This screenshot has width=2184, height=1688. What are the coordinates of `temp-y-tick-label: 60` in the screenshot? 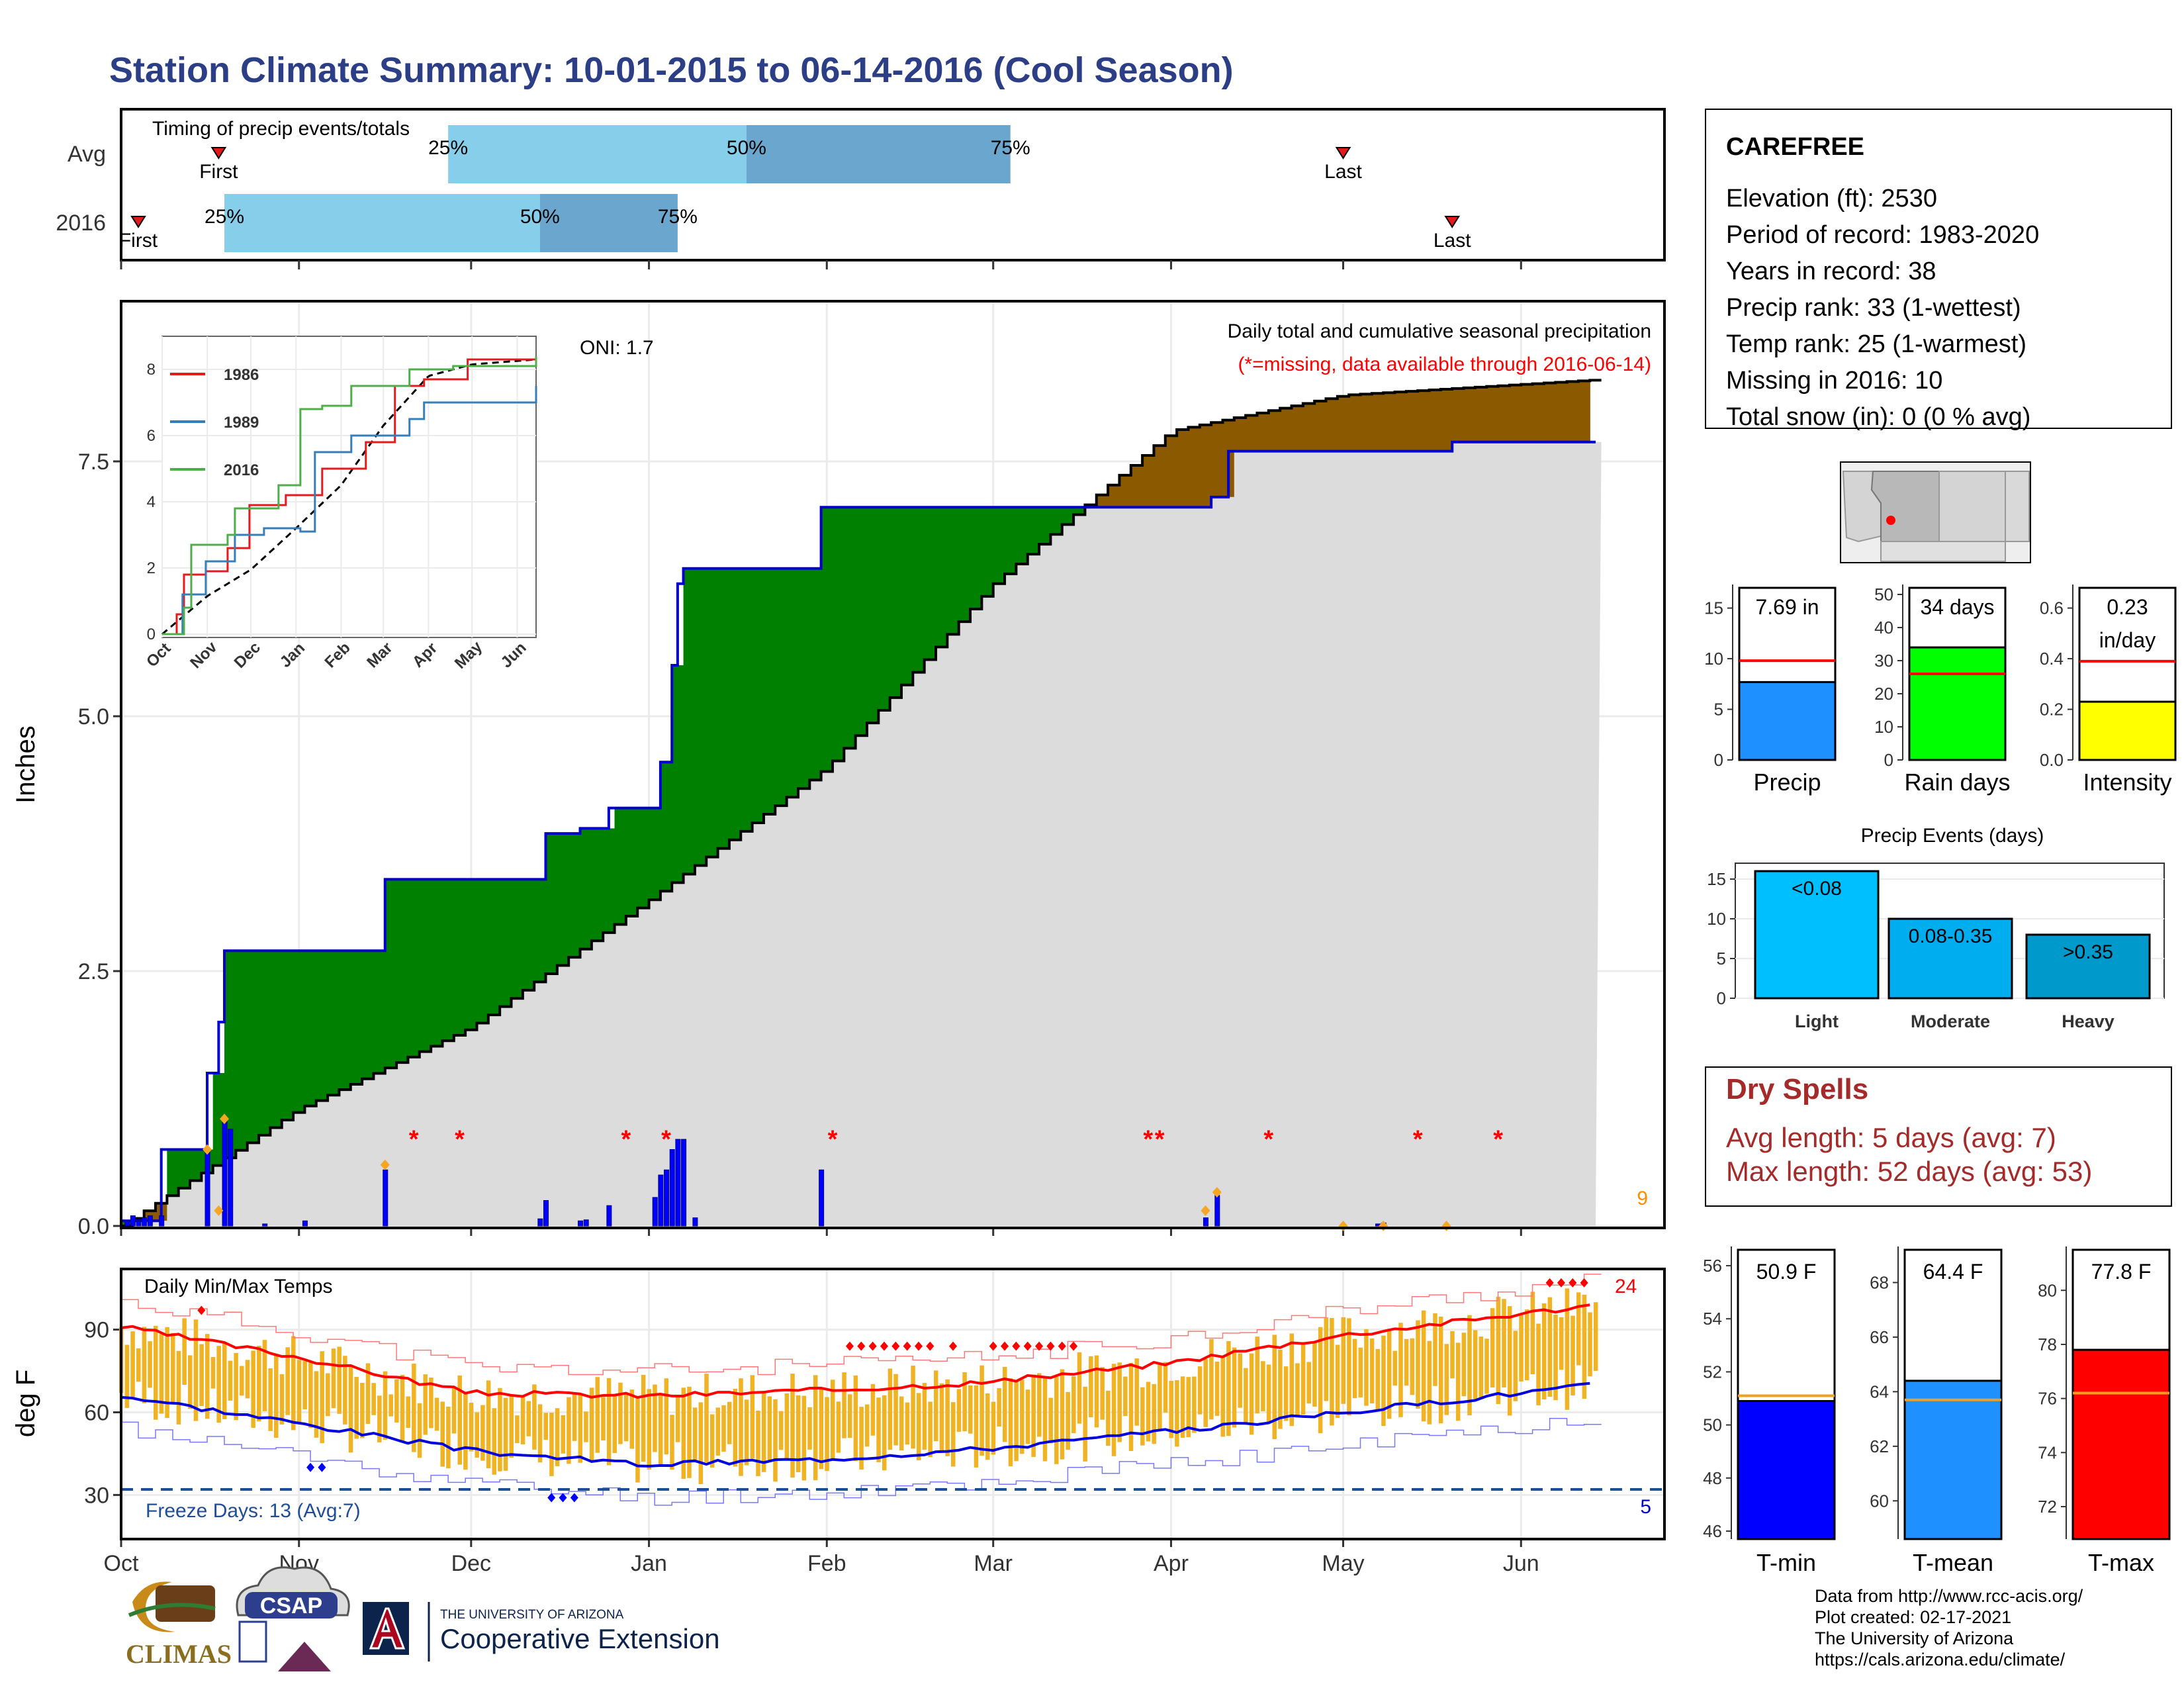 It's located at (97, 1412).